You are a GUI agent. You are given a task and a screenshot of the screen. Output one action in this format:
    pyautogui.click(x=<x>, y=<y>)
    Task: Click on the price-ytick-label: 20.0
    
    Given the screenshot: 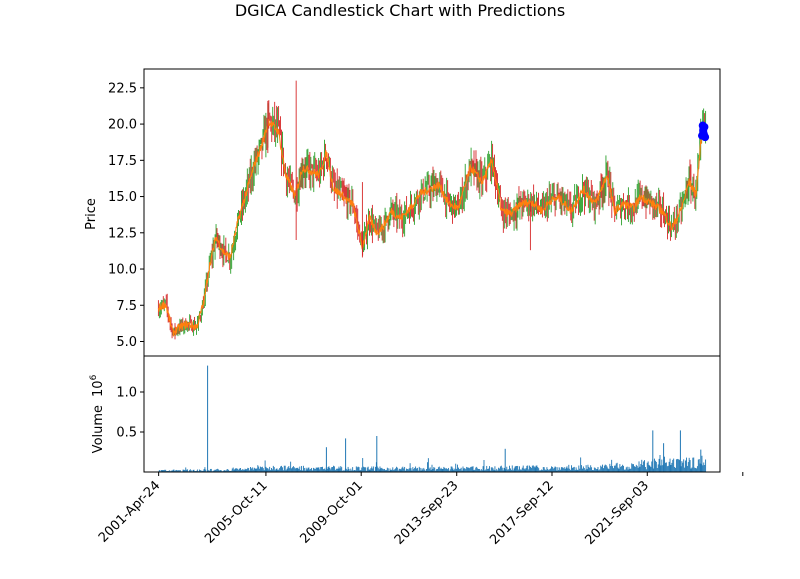 What is the action you would take?
    pyautogui.click(x=122, y=125)
    